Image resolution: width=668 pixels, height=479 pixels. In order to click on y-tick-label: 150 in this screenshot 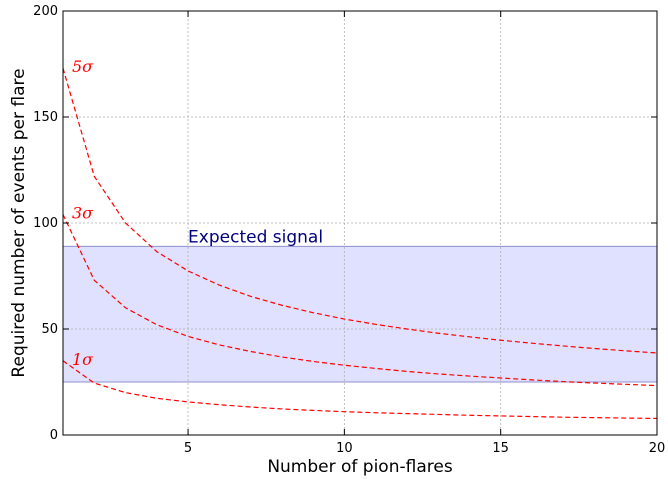, I will do `click(45, 117)`.